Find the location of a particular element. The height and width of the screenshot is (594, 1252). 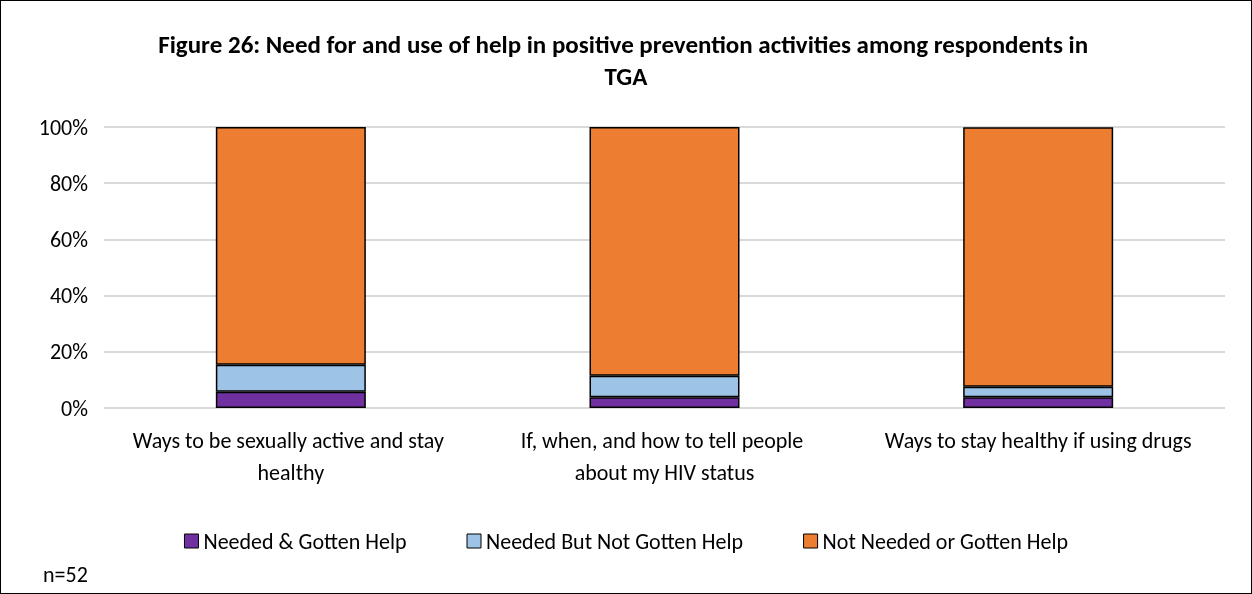

y-tick-label: 60% is located at coordinates (69, 239).